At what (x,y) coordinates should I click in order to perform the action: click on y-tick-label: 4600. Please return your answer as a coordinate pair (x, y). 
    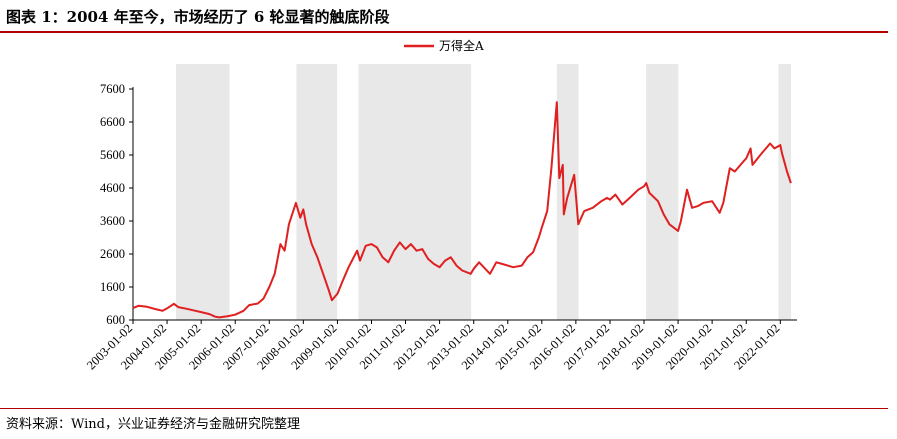
    Looking at the image, I should click on (112, 188).